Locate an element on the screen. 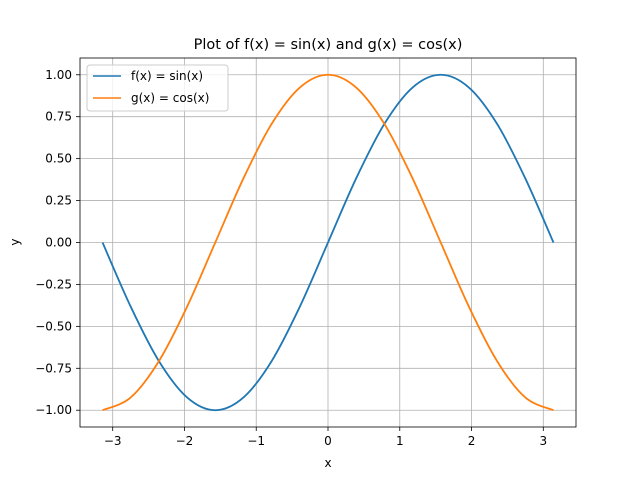 Image resolution: width=640 pixels, height=480 pixels. legend-label-cos: g(x) = cos(x) is located at coordinates (170, 98).